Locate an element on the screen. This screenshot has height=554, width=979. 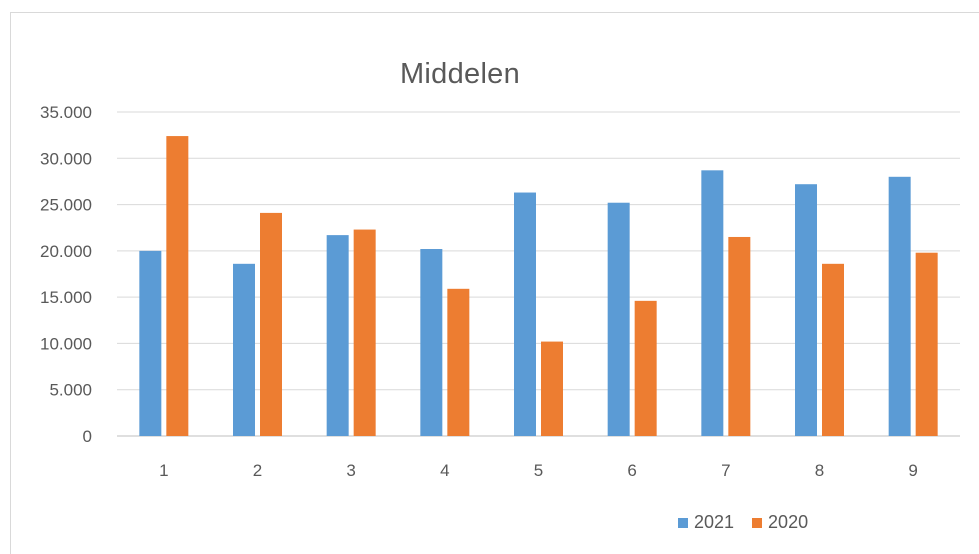
y-tick-label: 5.000 is located at coordinates (70, 390).